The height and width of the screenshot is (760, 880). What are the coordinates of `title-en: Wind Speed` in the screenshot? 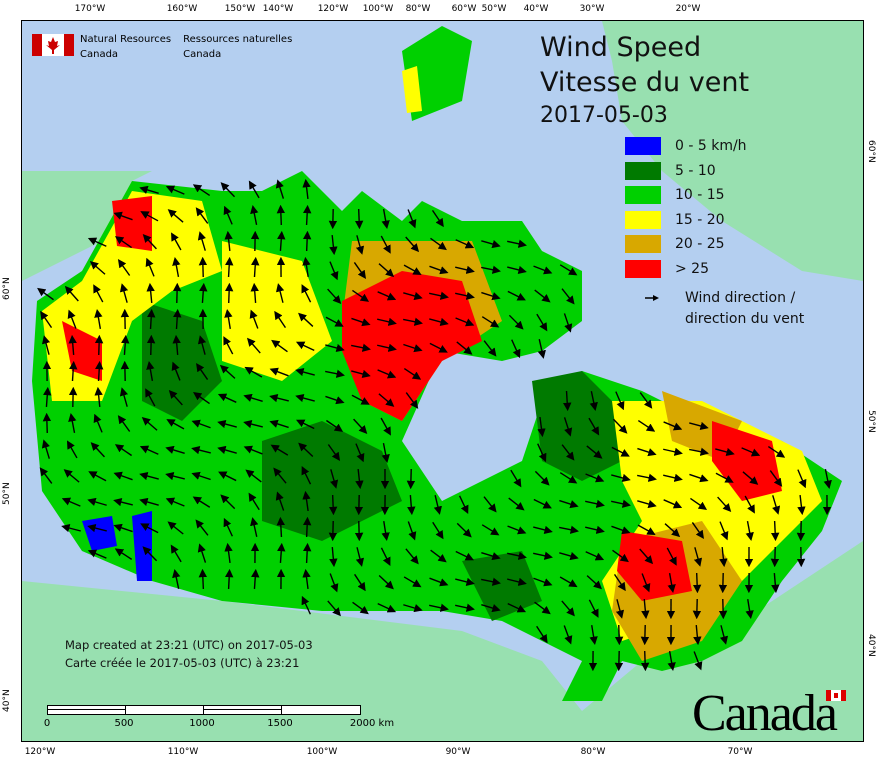 It's located at (621, 47).